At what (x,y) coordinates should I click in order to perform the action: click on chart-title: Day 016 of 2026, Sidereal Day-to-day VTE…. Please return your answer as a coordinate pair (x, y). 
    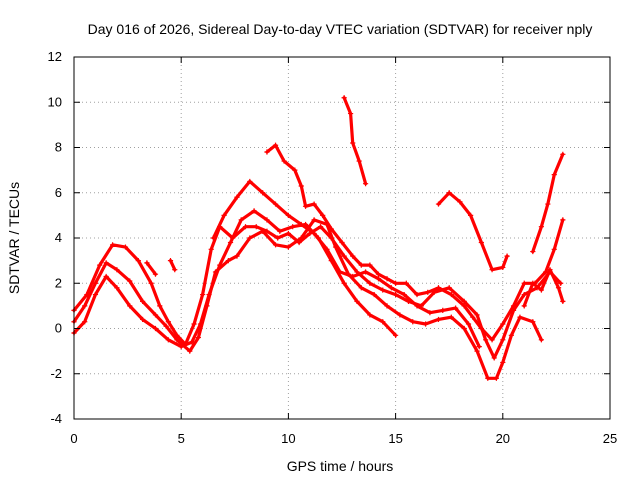
    Looking at the image, I should click on (340, 29).